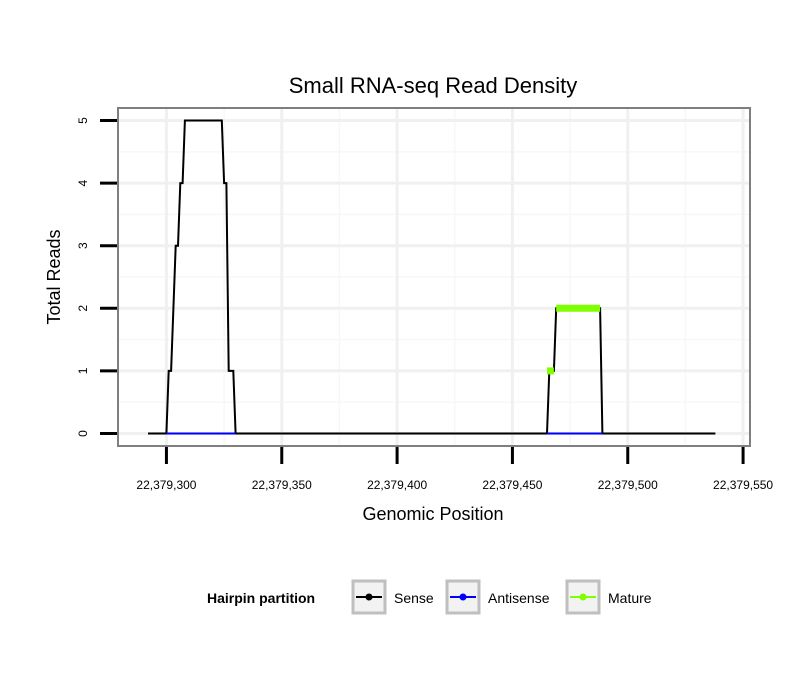  Describe the element at coordinates (83, 433) in the screenshot. I see `y-tick-label: 0` at that location.